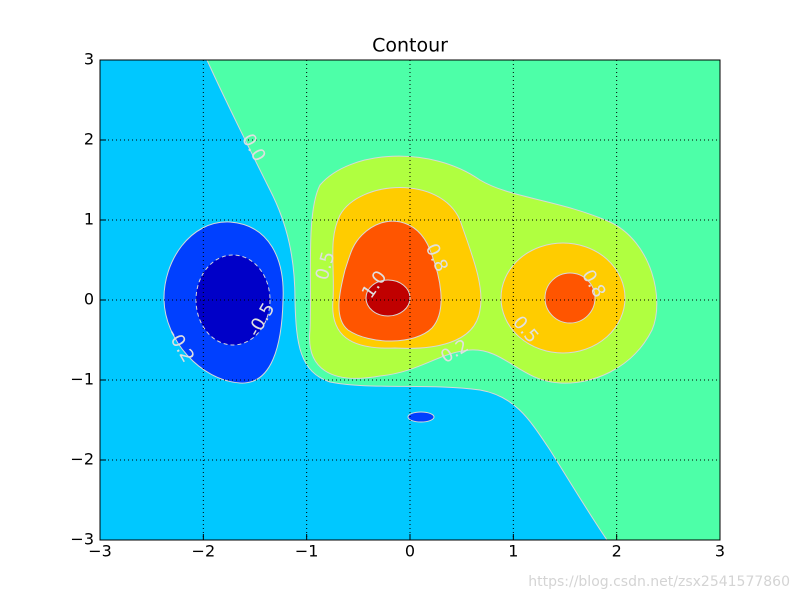 Image resolution: width=800 pixels, height=600 pixels. What do you see at coordinates (82, 379) in the screenshot?
I see `y-tick-label: −1` at bounding box center [82, 379].